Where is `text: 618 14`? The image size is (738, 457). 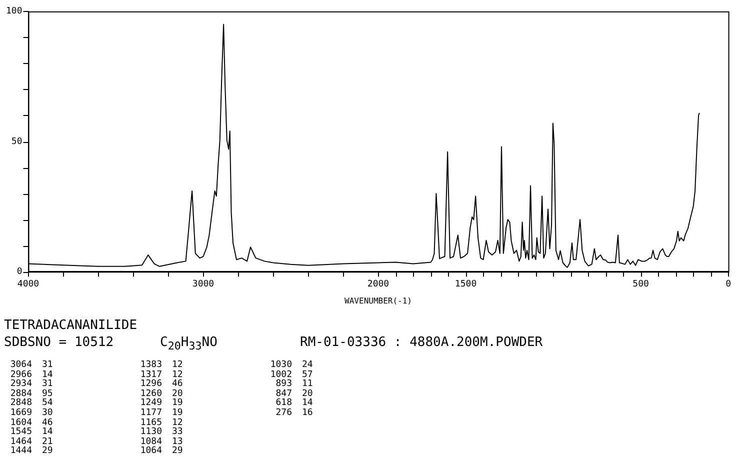 text: 618 14 is located at coordinates (293, 403).